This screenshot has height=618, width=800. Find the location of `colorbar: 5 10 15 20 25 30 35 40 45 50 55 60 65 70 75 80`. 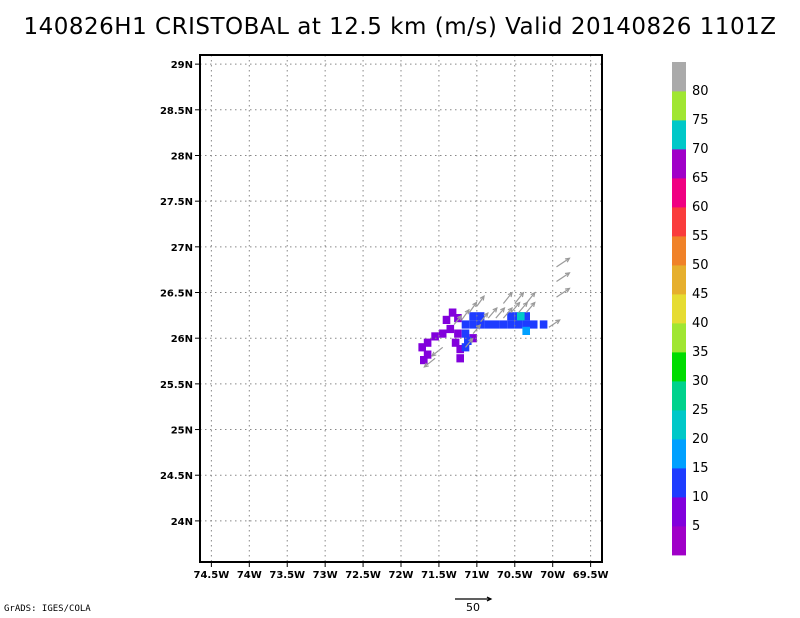

colorbar: 5 10 15 20 25 30 35 40 45 50 55 60 65 70 75 80 is located at coordinates (690, 309).